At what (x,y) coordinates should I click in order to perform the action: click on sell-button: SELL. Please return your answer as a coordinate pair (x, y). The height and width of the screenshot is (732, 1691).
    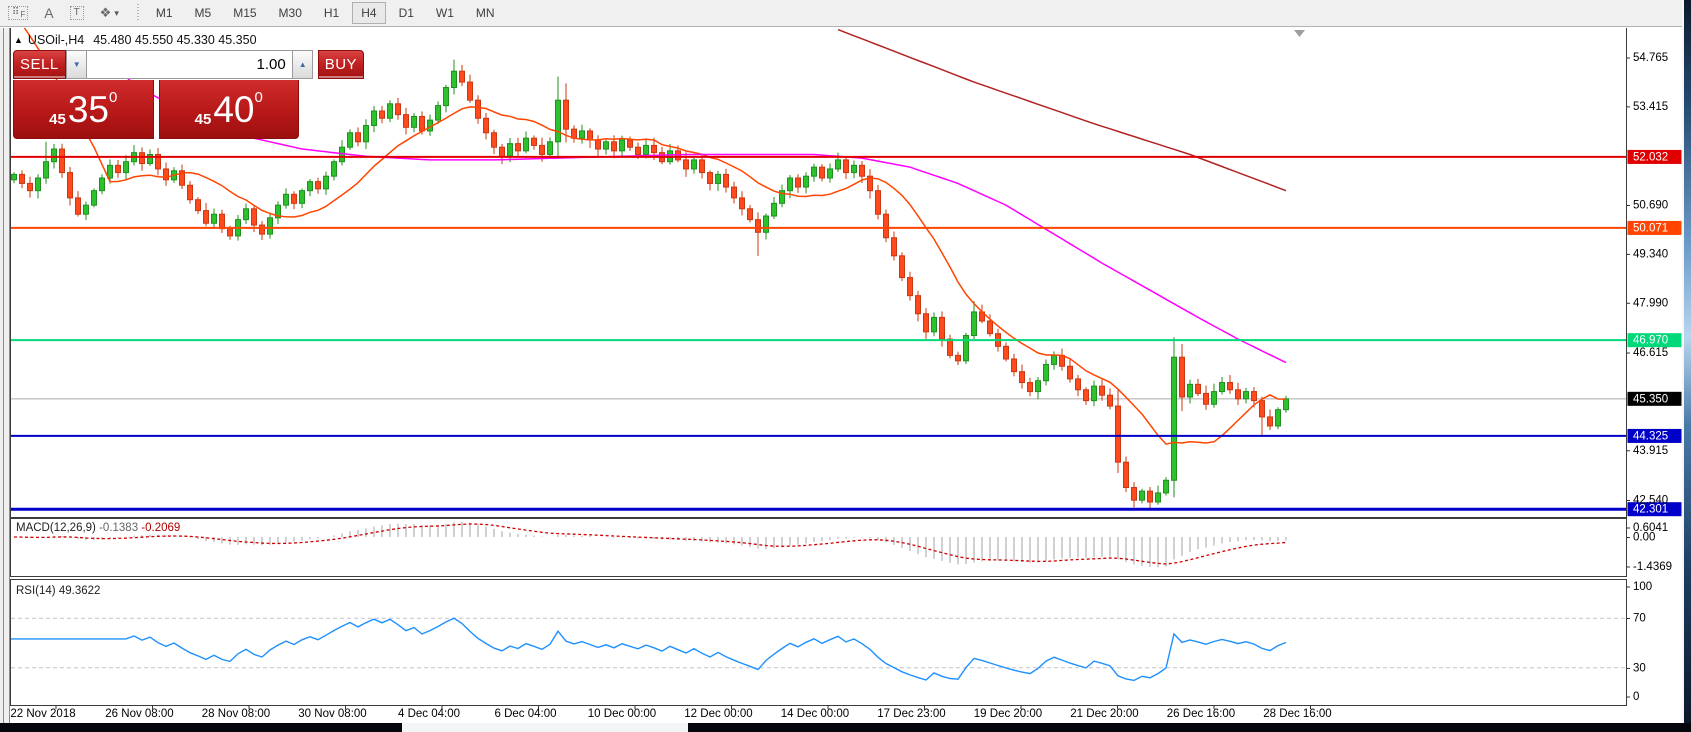
    Looking at the image, I should click on (39, 64).